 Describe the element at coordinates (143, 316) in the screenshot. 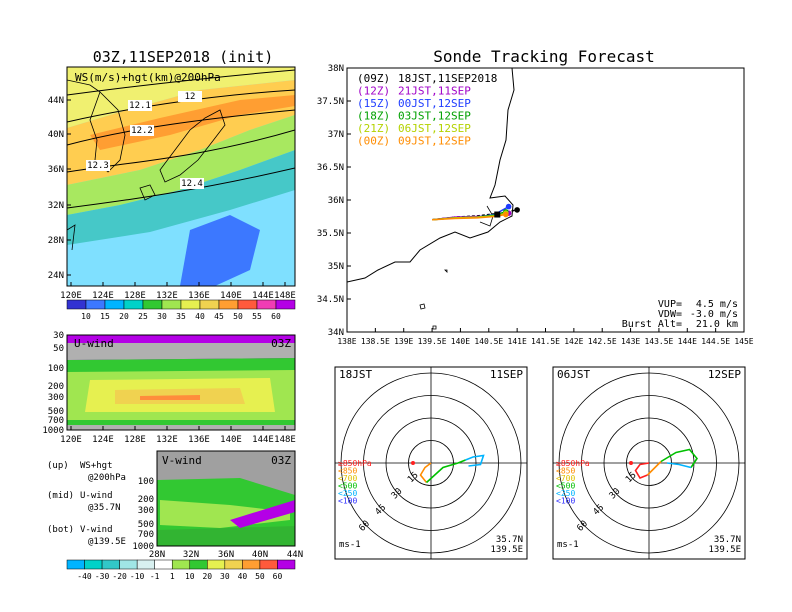

I see `ws-colorbar-label: 25` at that location.